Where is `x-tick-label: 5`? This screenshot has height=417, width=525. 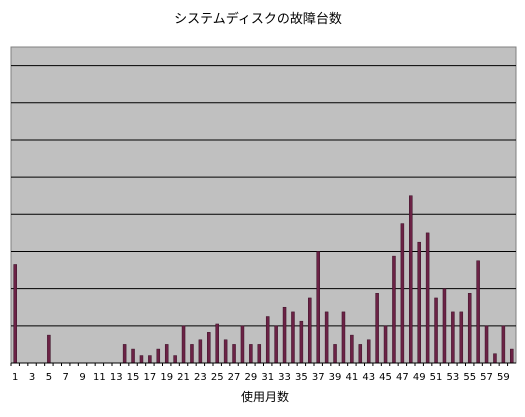 x-tick-label: 5 is located at coordinates (49, 377).